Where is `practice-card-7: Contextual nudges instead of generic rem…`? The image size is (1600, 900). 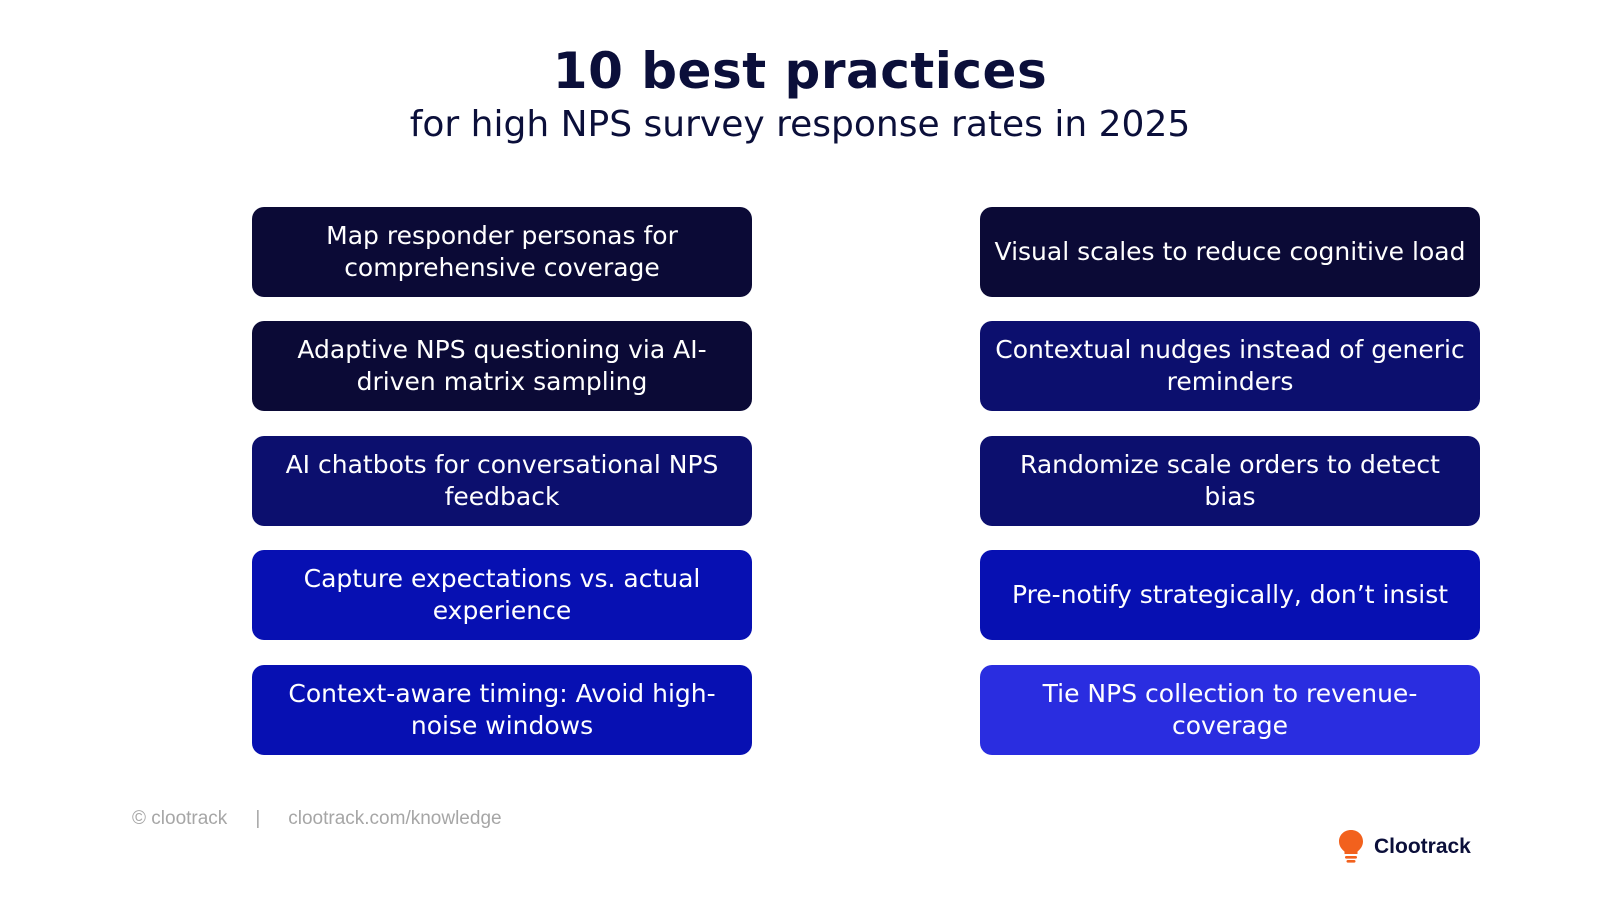 practice-card-7: Contextual nudges instead of generic rem… is located at coordinates (1230, 366).